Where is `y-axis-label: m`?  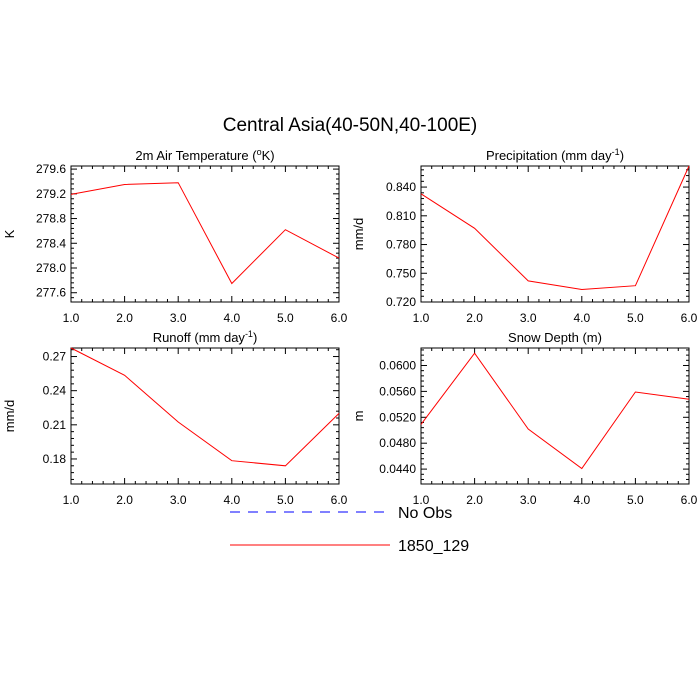 y-axis-label: m is located at coordinates (358, 416).